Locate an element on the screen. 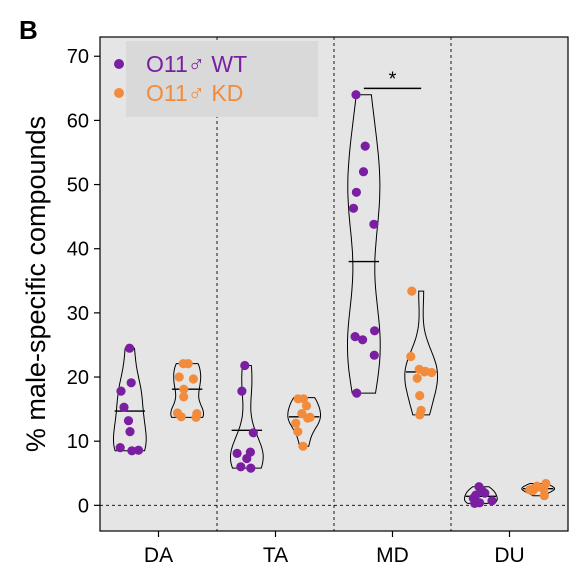 The width and height of the screenshot is (576, 568). y-tick-label: 40 is located at coordinates (78, 250).